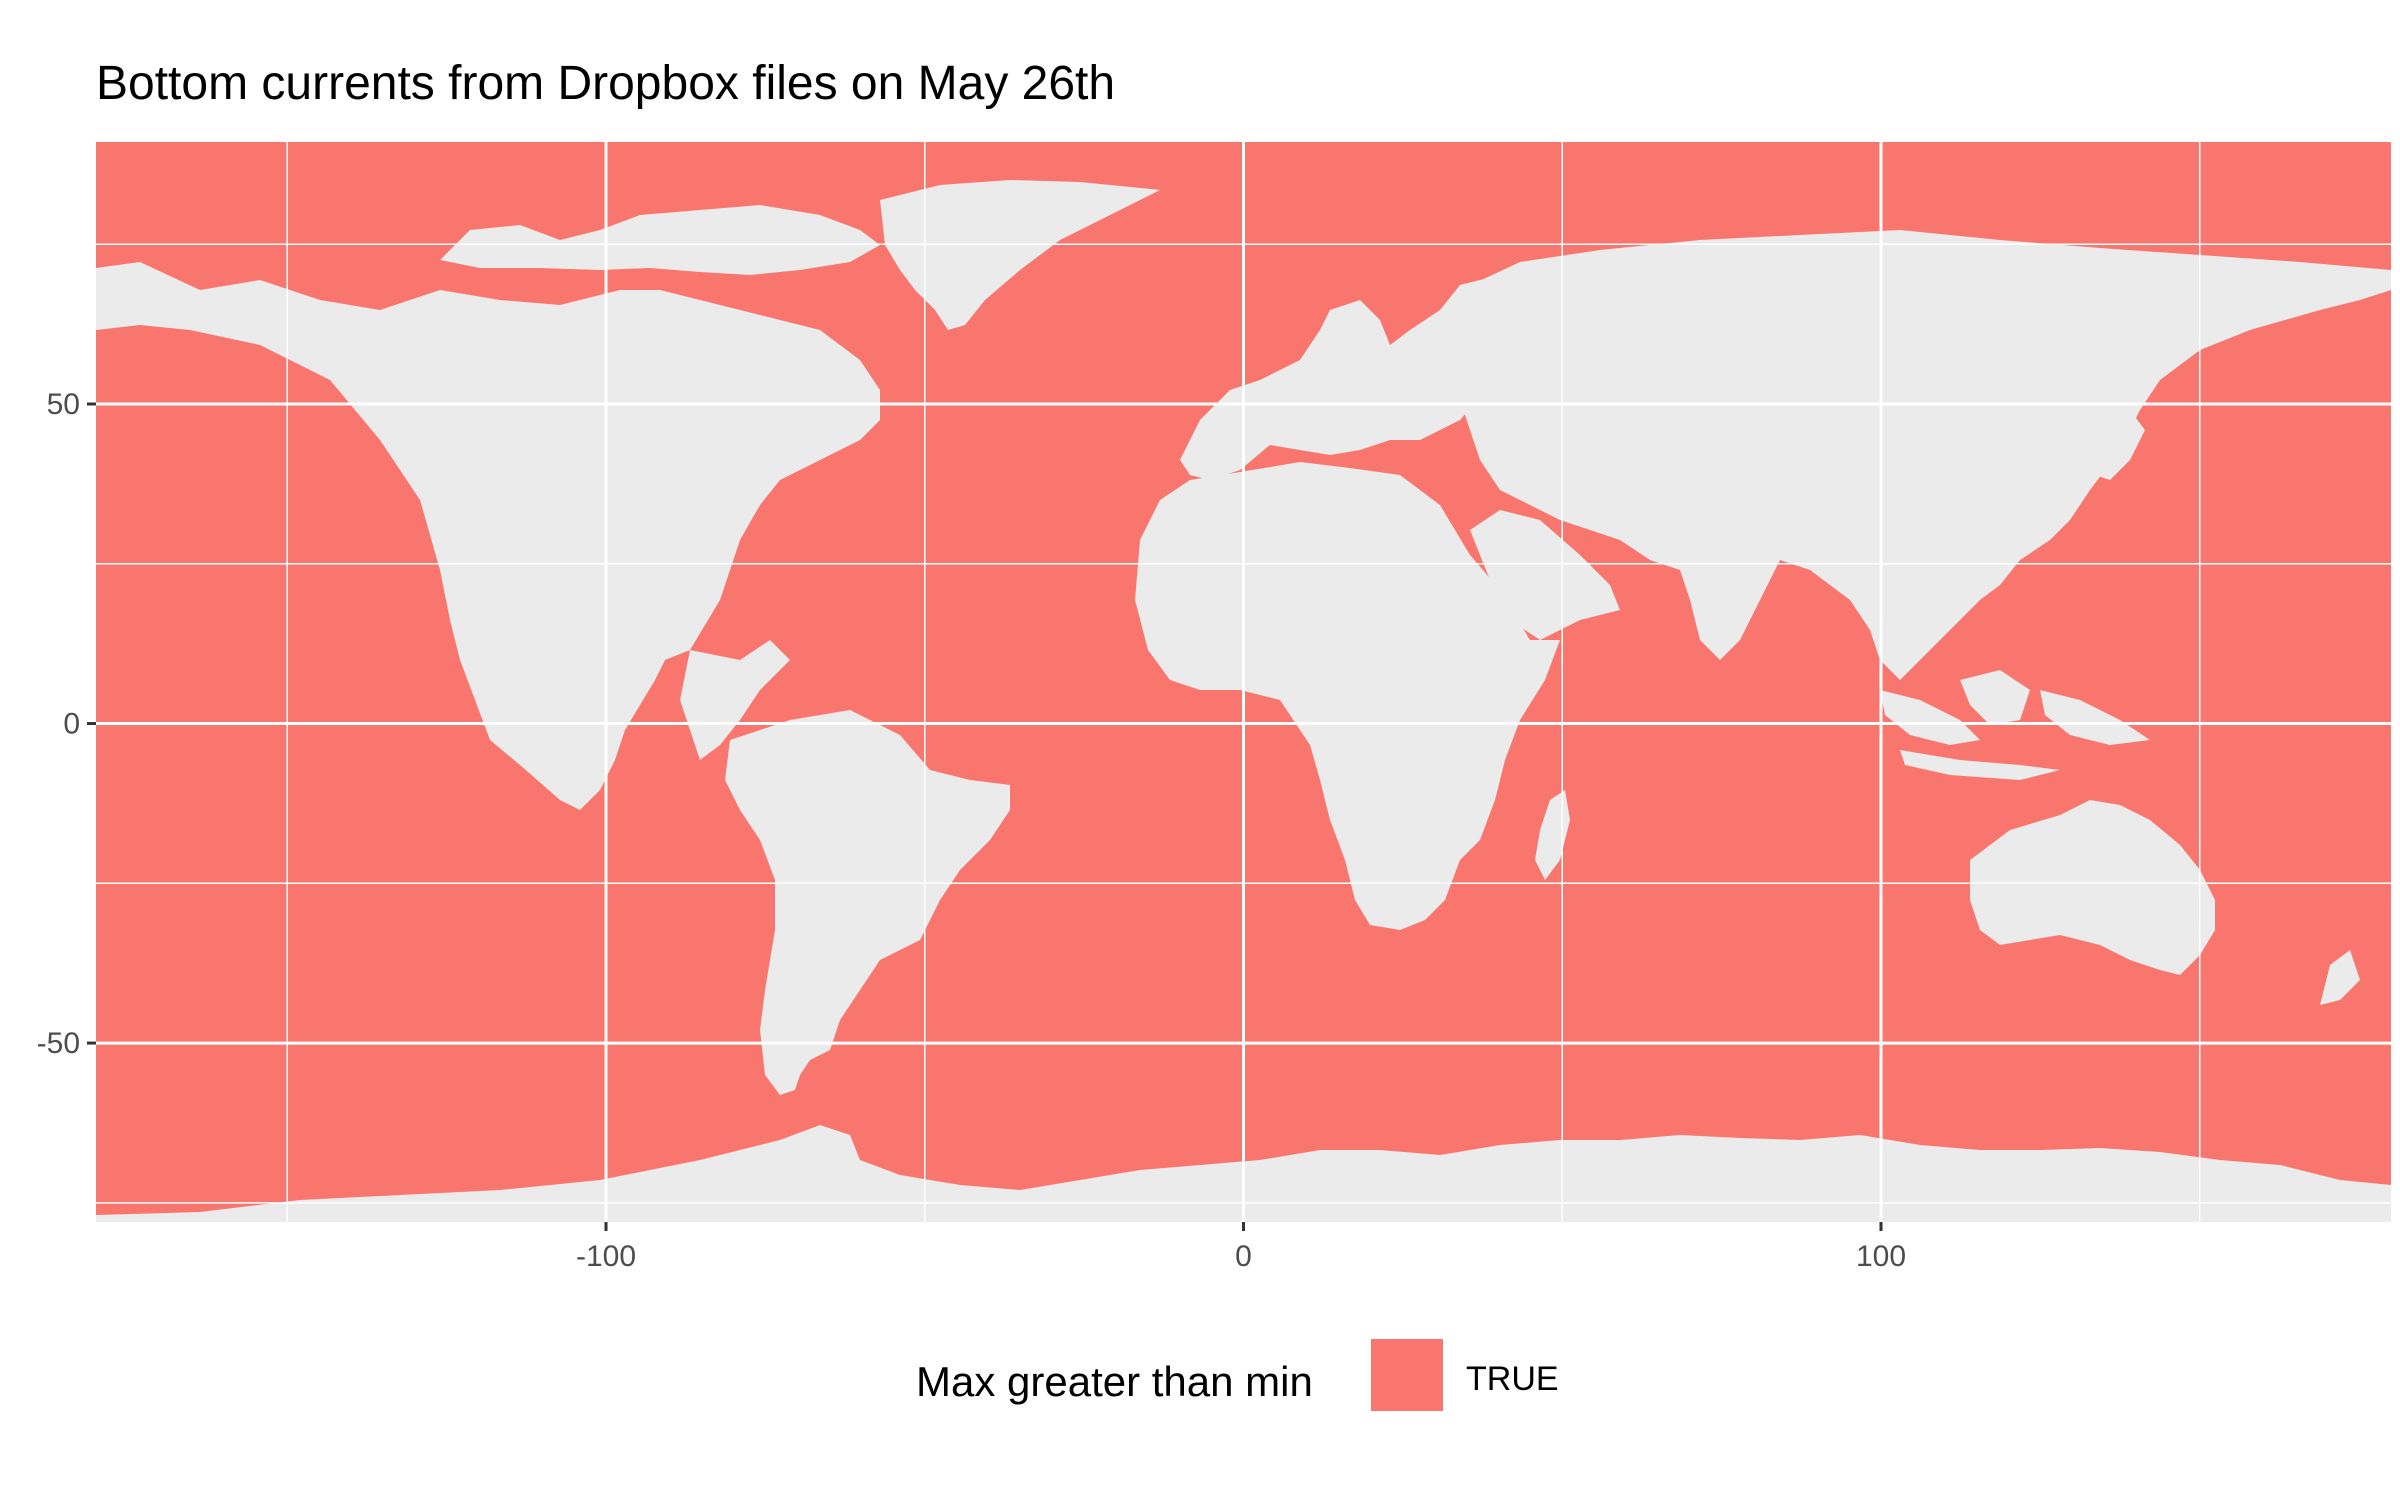 The height and width of the screenshot is (1500, 2400). Describe the element at coordinates (488, 536) in the screenshot. I see `north-america-landmass` at that location.